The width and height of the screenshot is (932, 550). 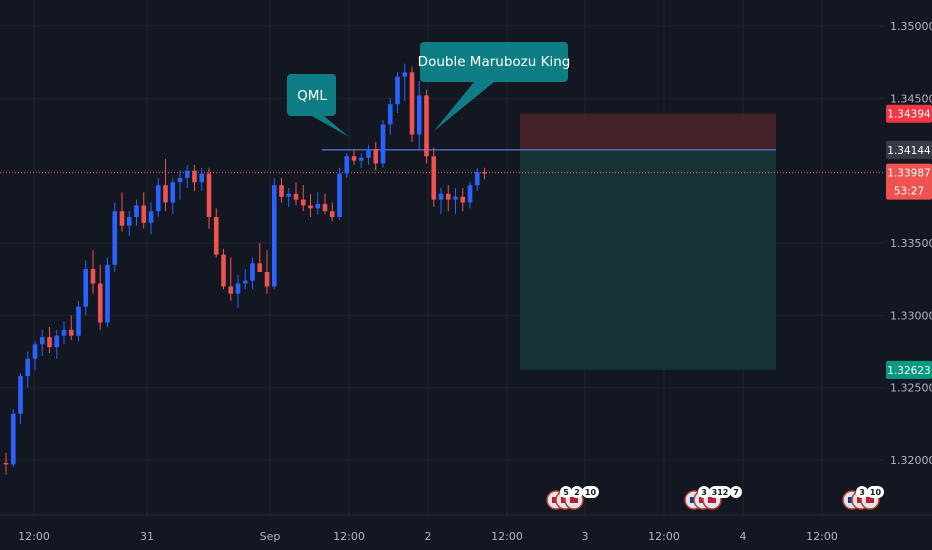 I want to click on double-marubozu-callout, so click(x=494, y=86).